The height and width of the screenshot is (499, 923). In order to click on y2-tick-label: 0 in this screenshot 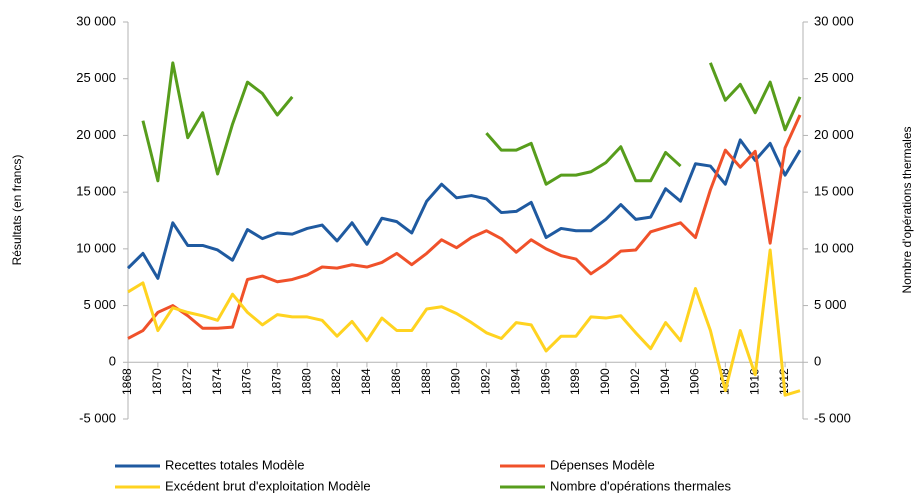, I will do `click(817, 361)`.